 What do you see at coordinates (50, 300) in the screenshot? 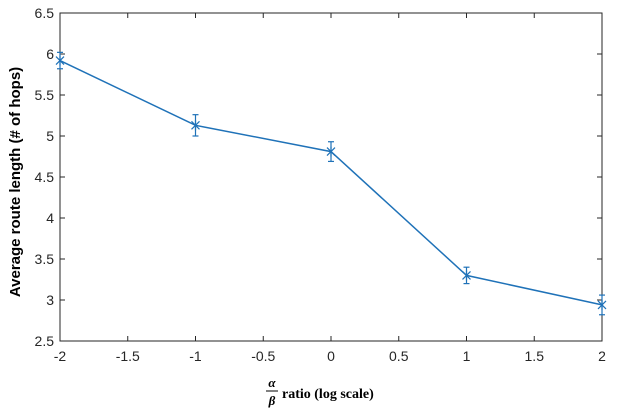
I see `y-tick-label: 3` at bounding box center [50, 300].